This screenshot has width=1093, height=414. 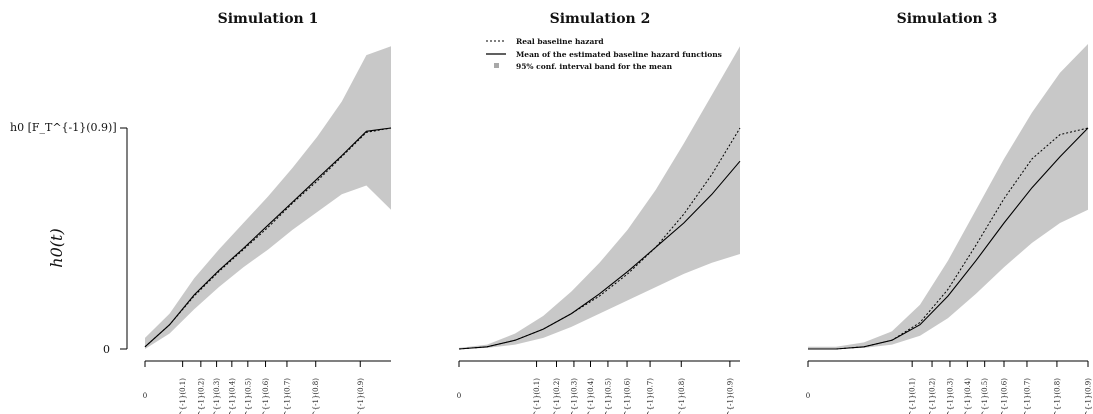 I want to click on legend-band-label: 95% conf. interval band for the mean, so click(x=594, y=66).